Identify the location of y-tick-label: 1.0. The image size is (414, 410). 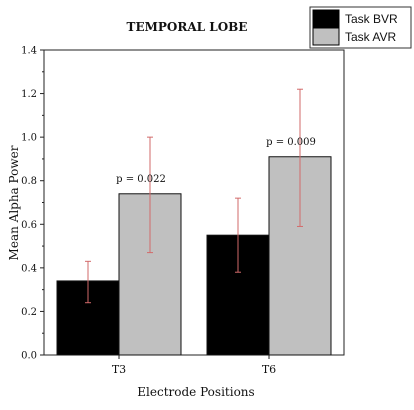
(29, 138).